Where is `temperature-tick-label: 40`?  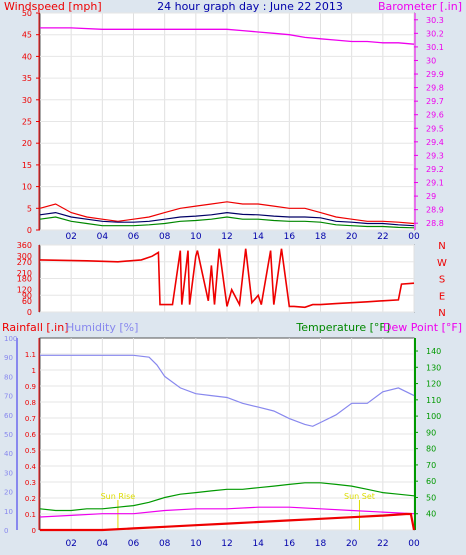
temperature-tick-label: 40 is located at coordinates (431, 514).